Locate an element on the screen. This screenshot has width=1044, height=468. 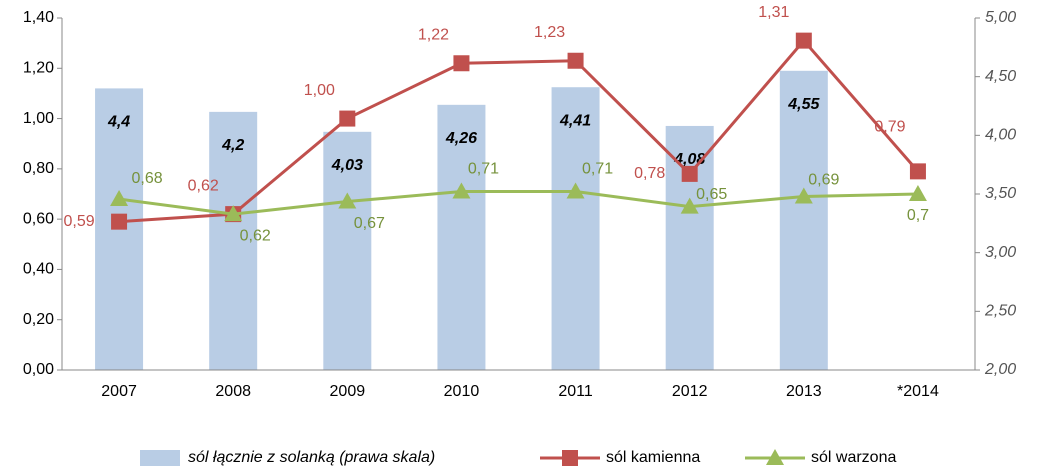
y-tick-label: 0,40 is located at coordinates (38, 269).